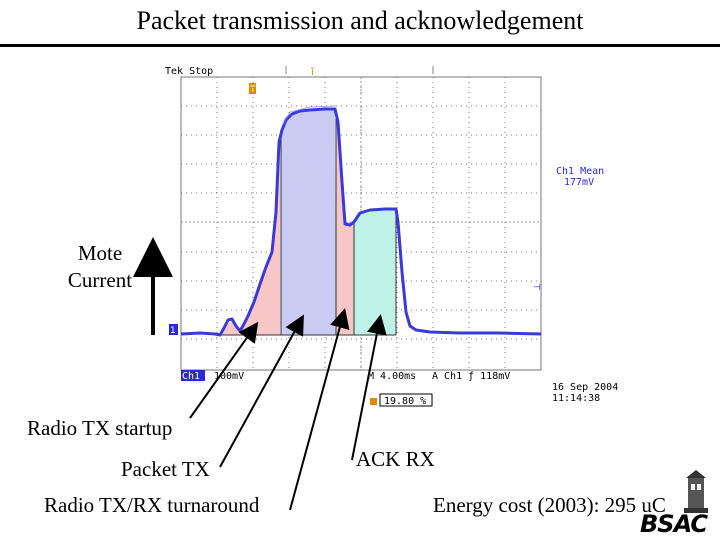 The image size is (720, 540). Describe the element at coordinates (100, 280) in the screenshot. I see `y-label-line2: Current` at that location.